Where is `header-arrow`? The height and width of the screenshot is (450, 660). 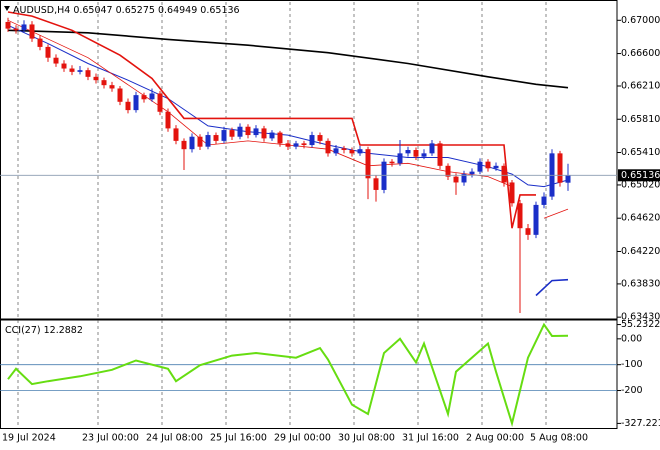
header-arrow is located at coordinates (7, 8).